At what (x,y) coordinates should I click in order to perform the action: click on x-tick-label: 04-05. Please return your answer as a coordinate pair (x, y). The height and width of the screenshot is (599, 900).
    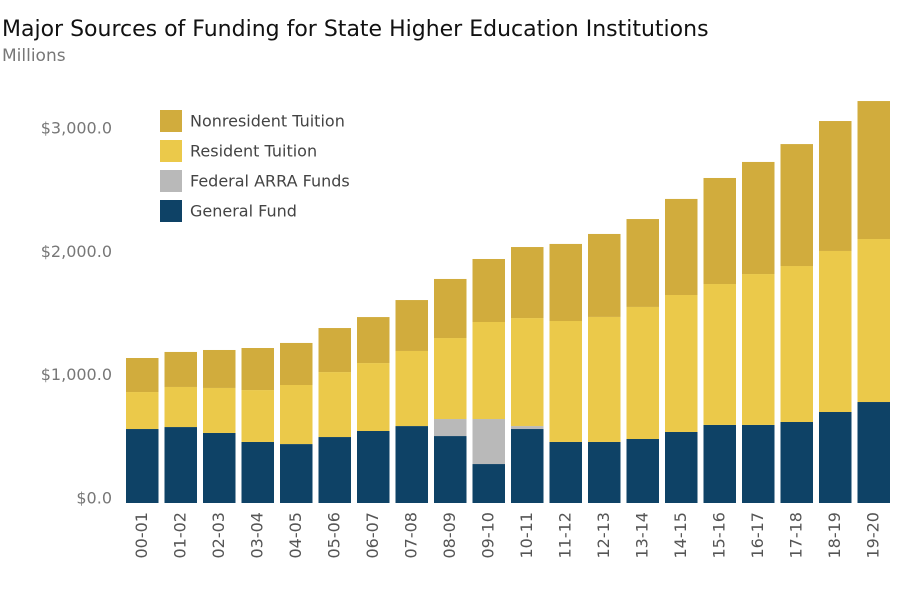
    Looking at the image, I should click on (295, 535).